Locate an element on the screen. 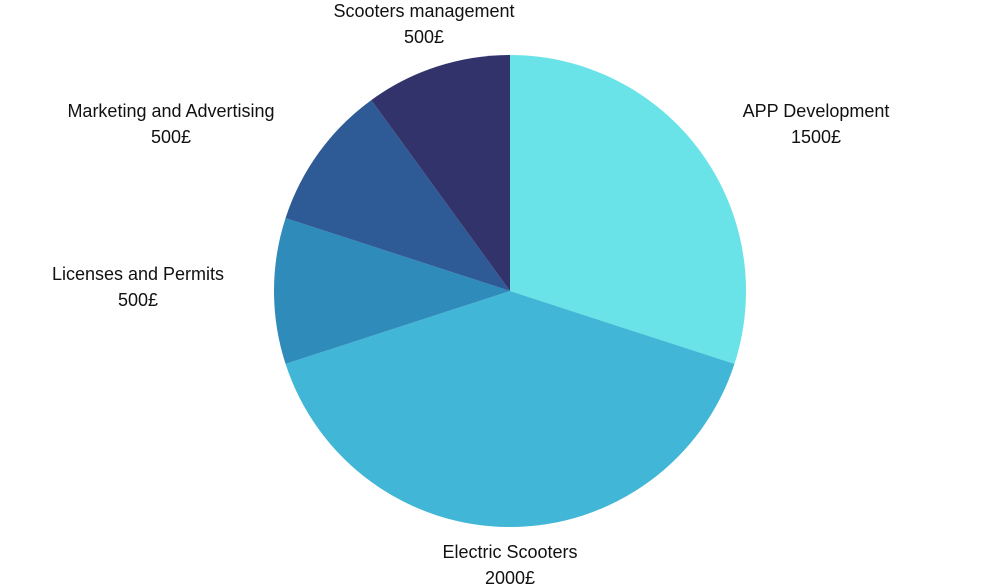 The image size is (1005, 585). slice-label: Electric Scooters 2000£ is located at coordinates (509, 563).